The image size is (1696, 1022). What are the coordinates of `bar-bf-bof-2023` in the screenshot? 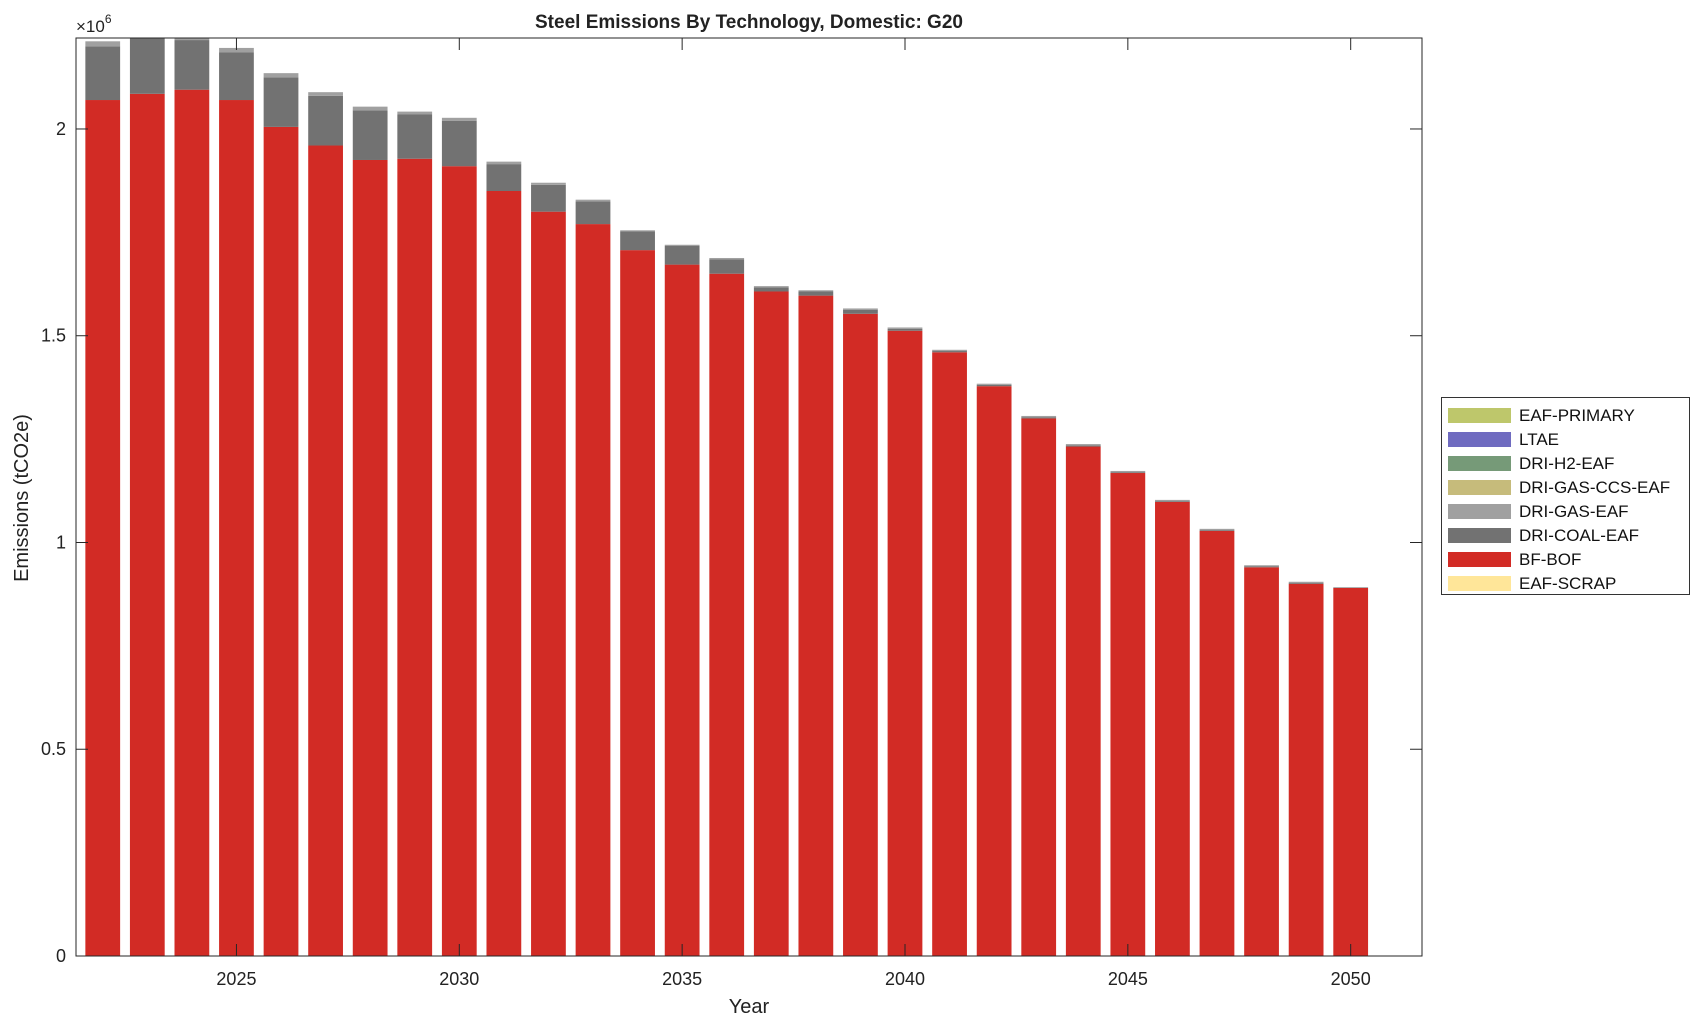 It's located at (147, 524).